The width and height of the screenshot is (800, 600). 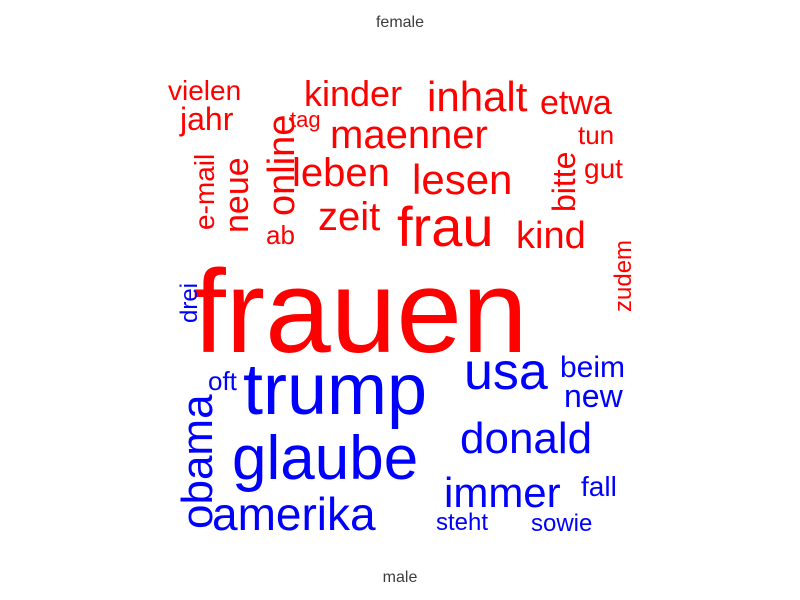 I want to click on word-female-frau: frau, so click(x=445, y=226).